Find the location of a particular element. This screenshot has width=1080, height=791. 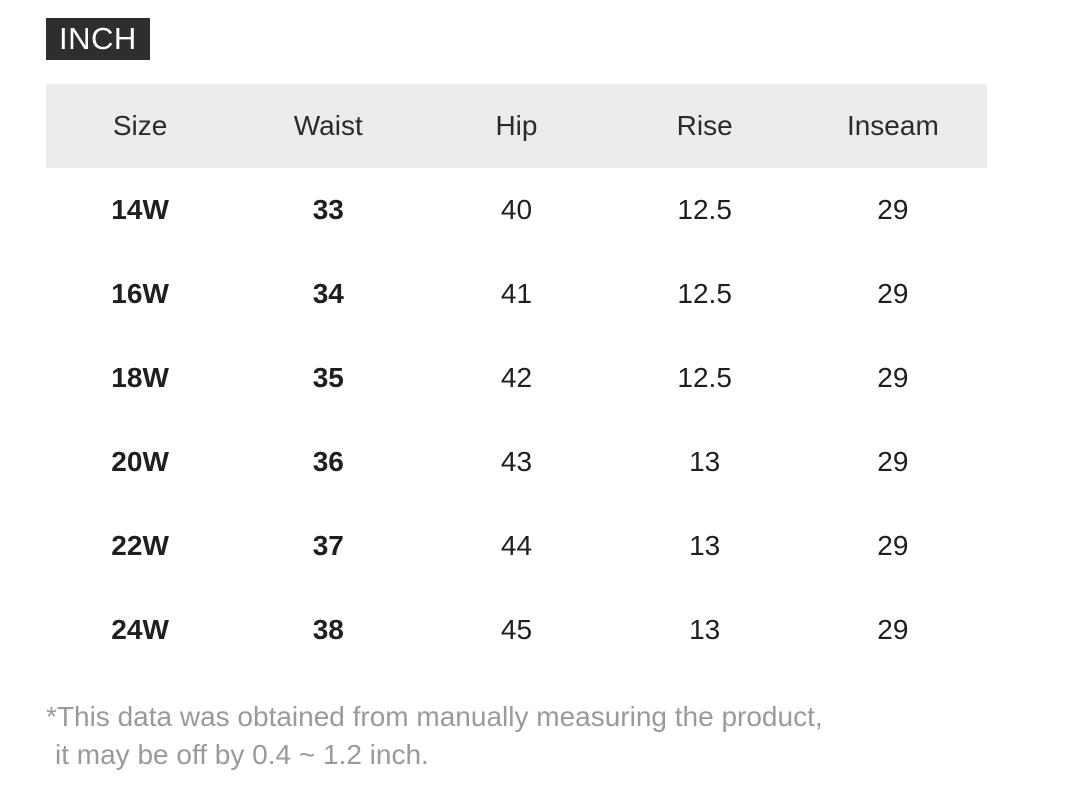

table-row: 22W 37 44 13 29 is located at coordinates (516, 546).